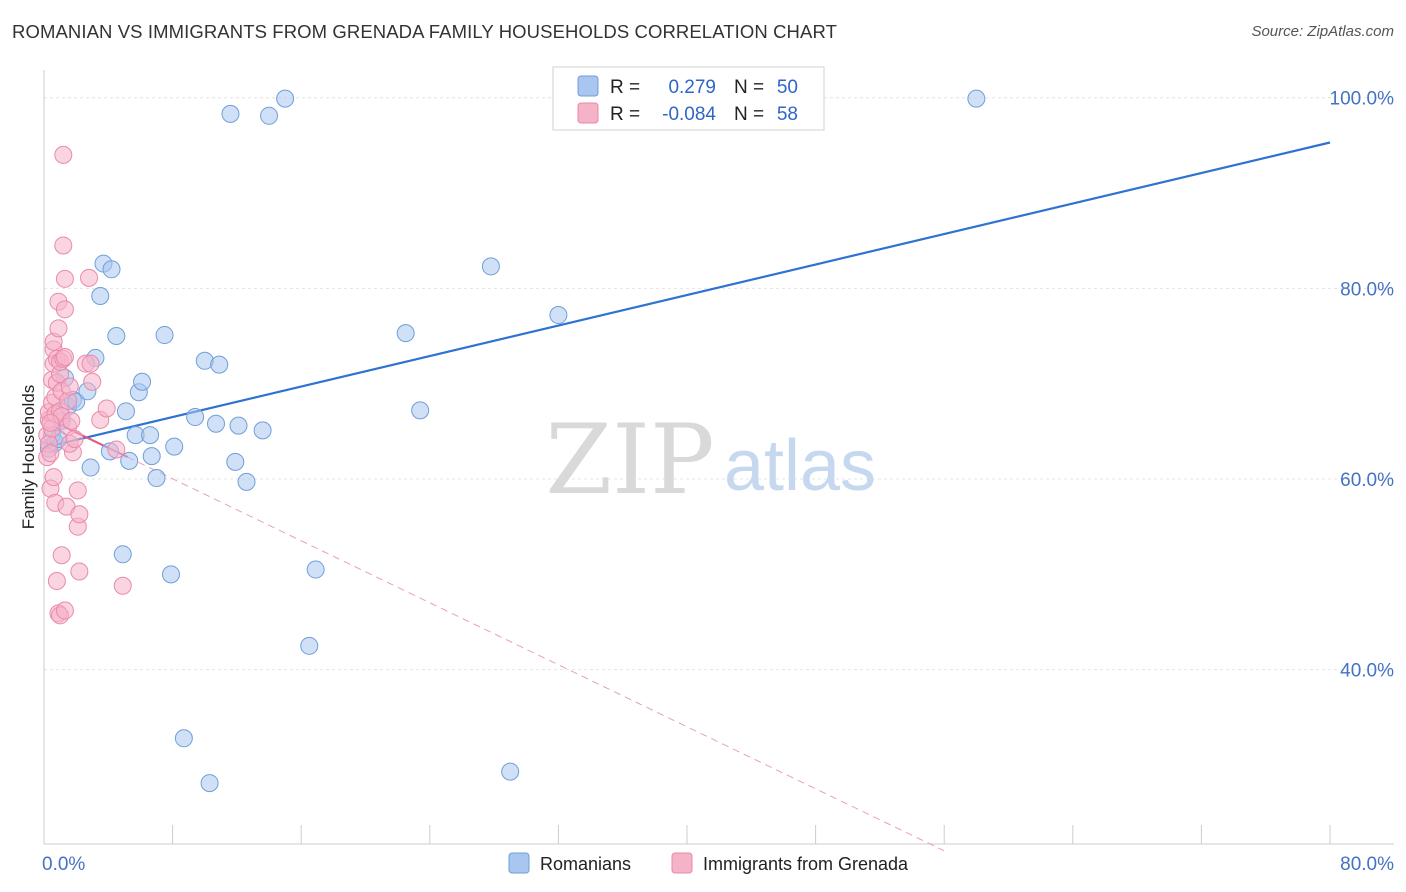 This screenshot has width=1406, height=892. What do you see at coordinates (806, 864) in the screenshot?
I see `bottom-legend-grenada: Immigrants from Grenada` at bounding box center [806, 864].